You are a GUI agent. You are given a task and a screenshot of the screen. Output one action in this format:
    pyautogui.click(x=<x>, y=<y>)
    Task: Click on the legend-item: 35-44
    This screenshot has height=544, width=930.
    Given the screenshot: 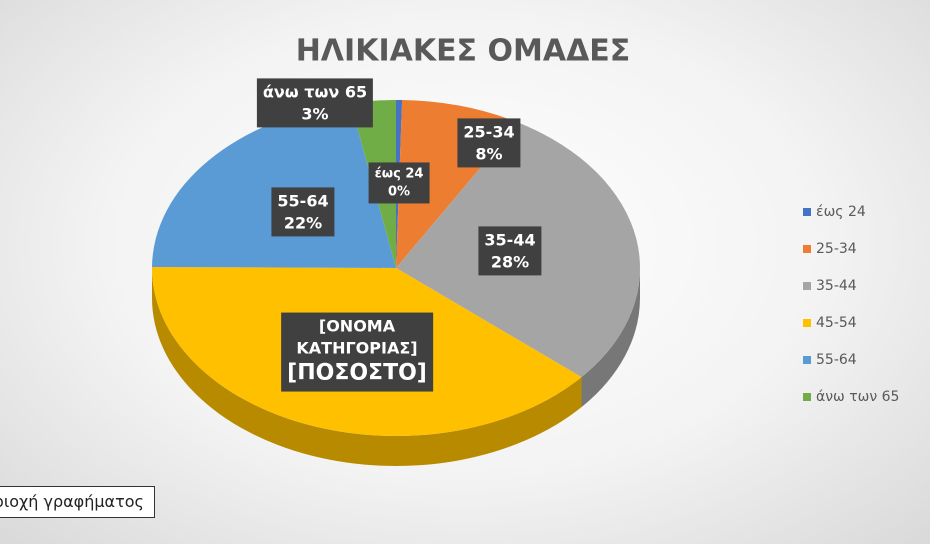 What is the action you would take?
    pyautogui.click(x=830, y=286)
    